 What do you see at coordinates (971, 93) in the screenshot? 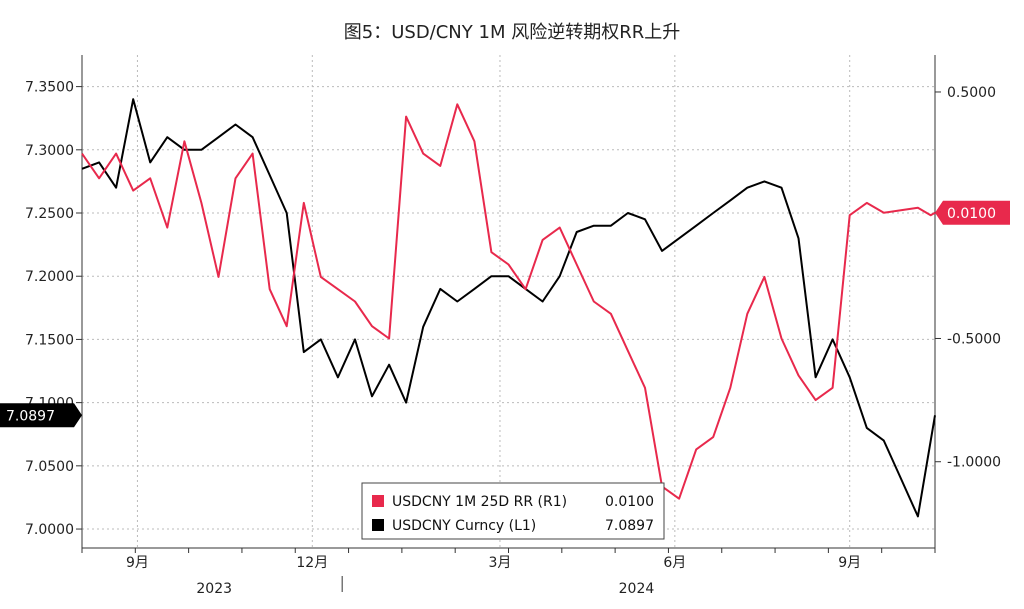
I see `right-tick-label: 0.5000` at bounding box center [971, 93].